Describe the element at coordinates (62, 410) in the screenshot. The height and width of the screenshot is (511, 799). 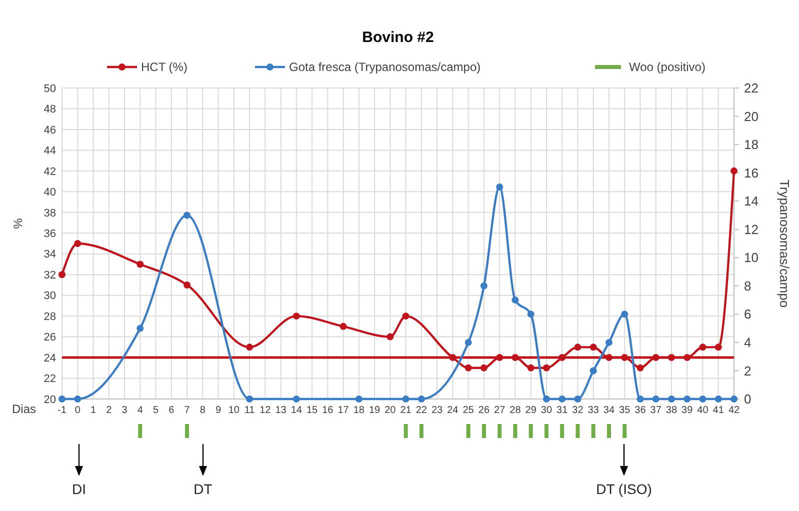
I see `x-tick-label: -1` at that location.